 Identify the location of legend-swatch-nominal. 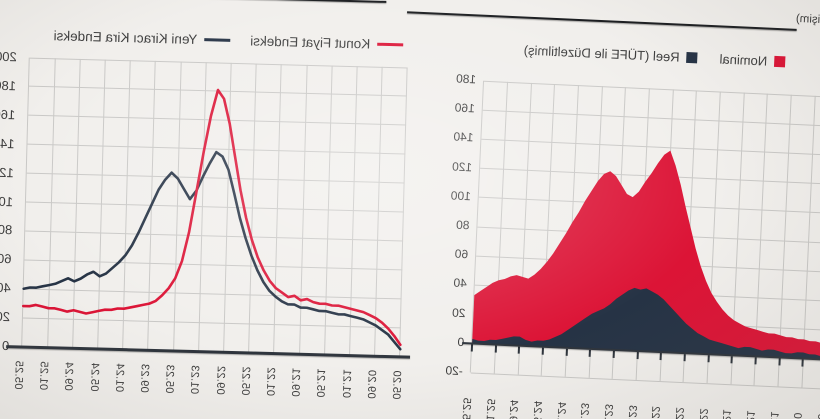
(779, 61).